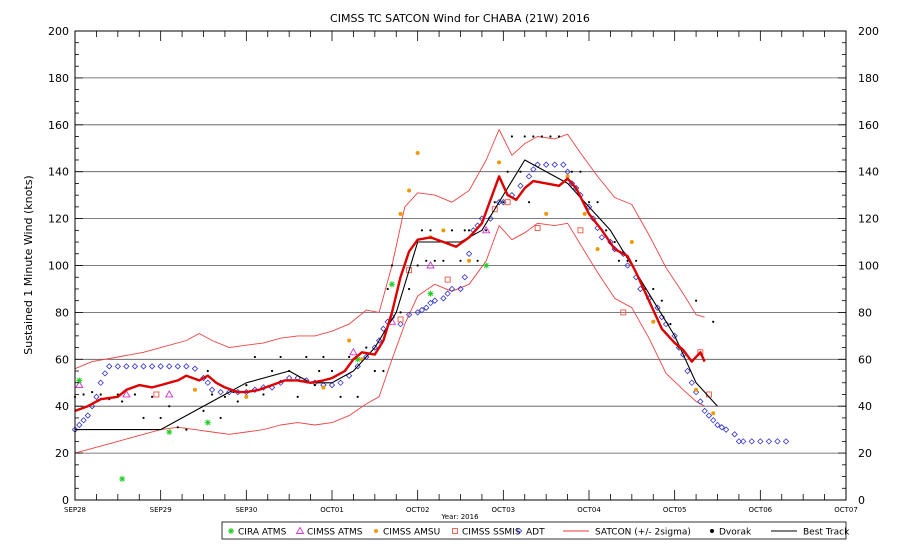 The height and width of the screenshot is (547, 900). I want to click on legend-label: CIMSS ATMS, so click(335, 533).